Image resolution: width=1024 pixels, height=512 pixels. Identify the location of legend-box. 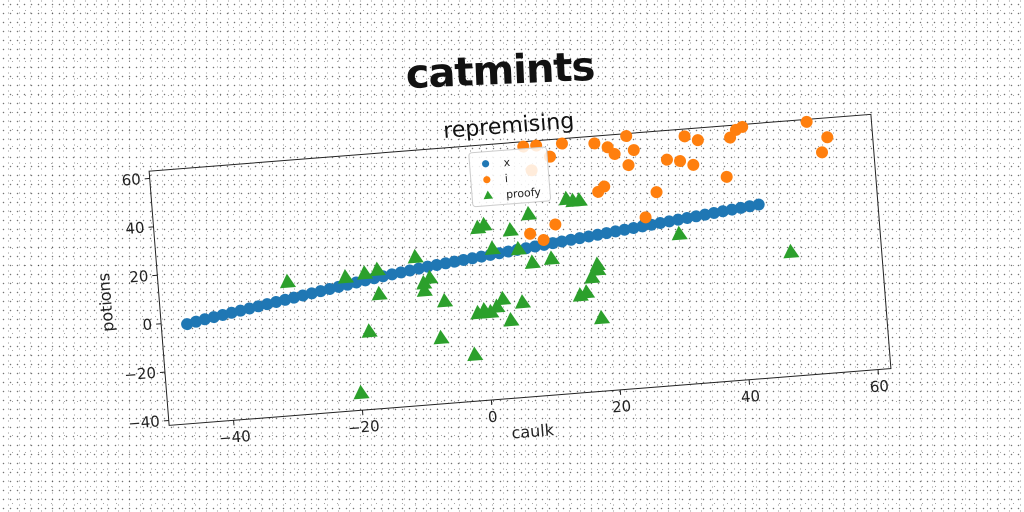
(509, 177).